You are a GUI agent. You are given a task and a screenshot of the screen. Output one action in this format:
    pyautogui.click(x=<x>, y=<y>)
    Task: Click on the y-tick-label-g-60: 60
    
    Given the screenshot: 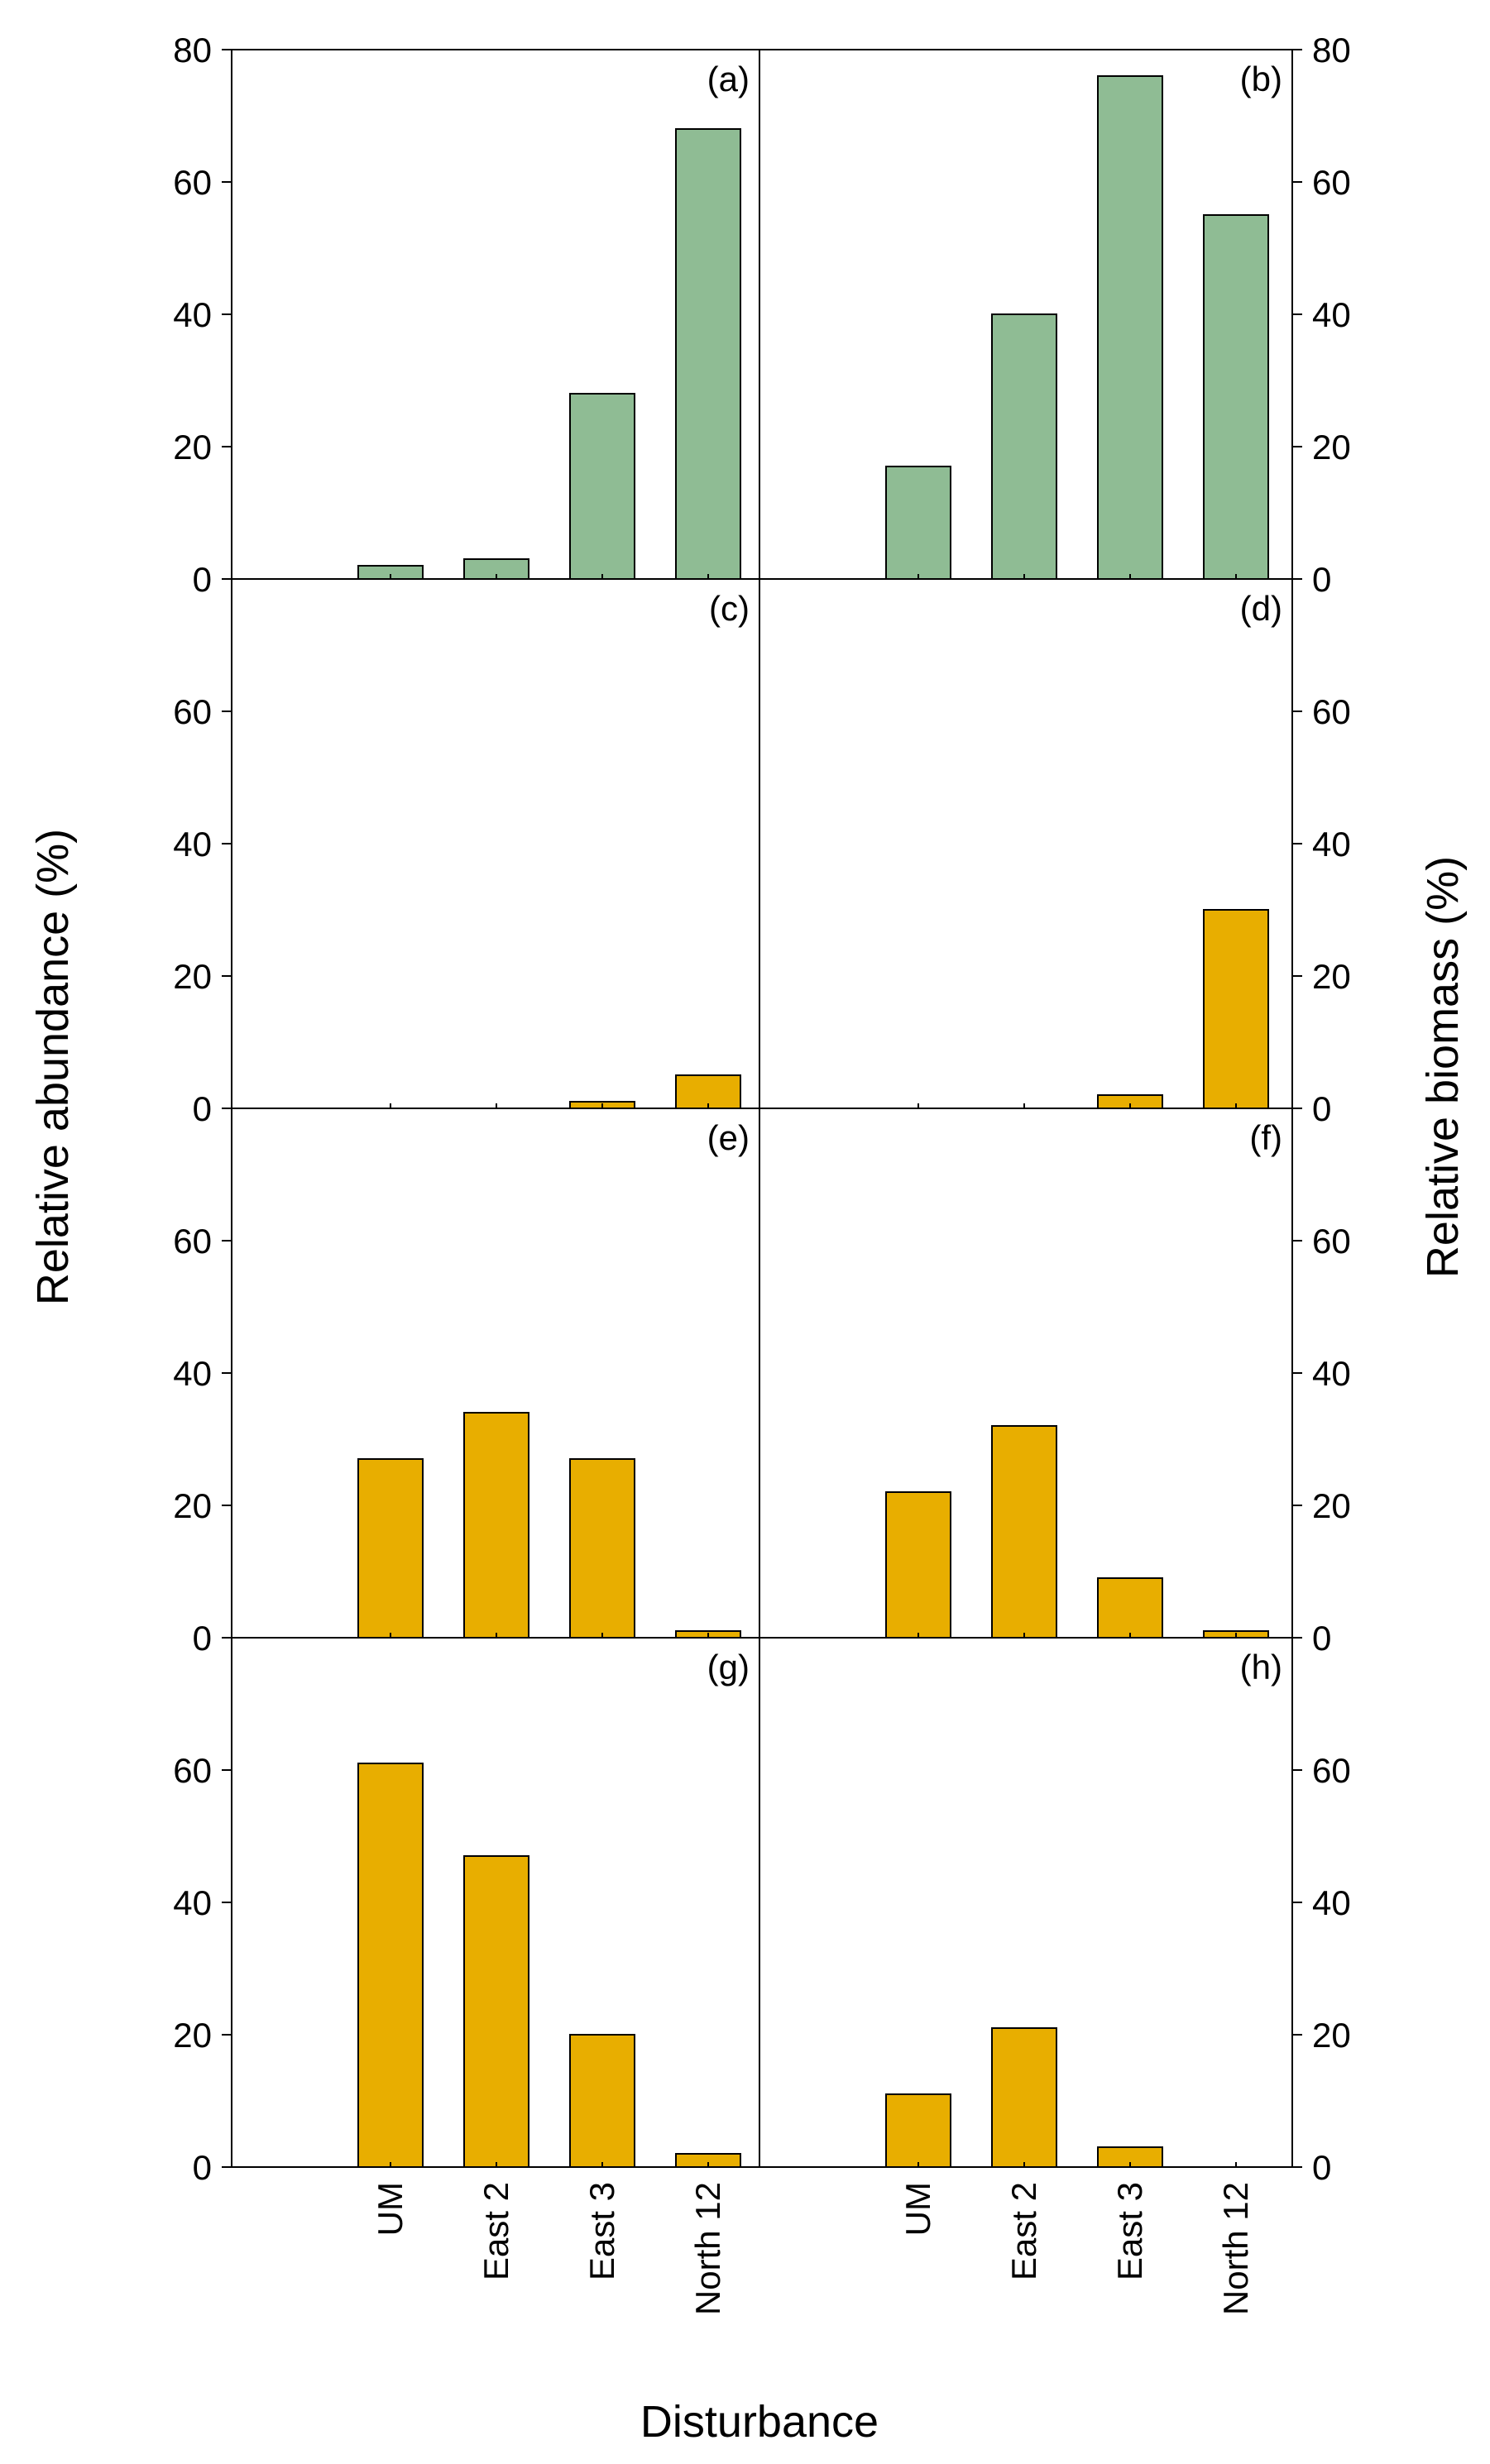 What is the action you would take?
    pyautogui.click(x=192, y=1770)
    